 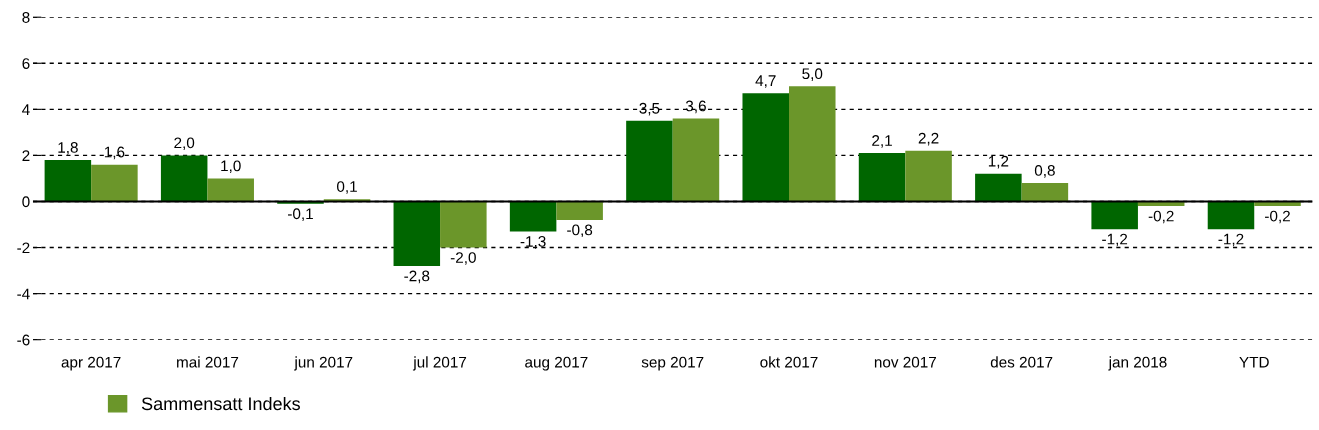 I want to click on y-tick-label: 6, so click(x=26, y=63).